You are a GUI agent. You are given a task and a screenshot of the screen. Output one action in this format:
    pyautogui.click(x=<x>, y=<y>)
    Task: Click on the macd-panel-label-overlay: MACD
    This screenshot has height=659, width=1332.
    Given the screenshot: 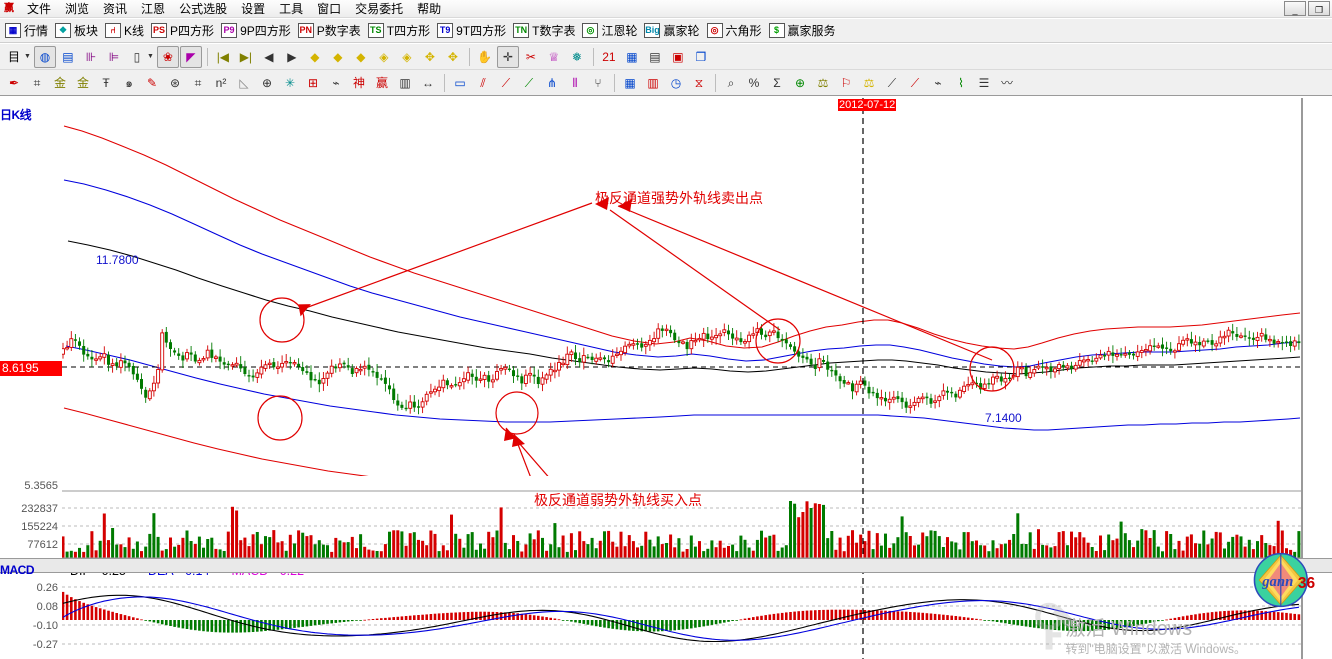 What is the action you would take?
    pyautogui.click(x=17, y=570)
    